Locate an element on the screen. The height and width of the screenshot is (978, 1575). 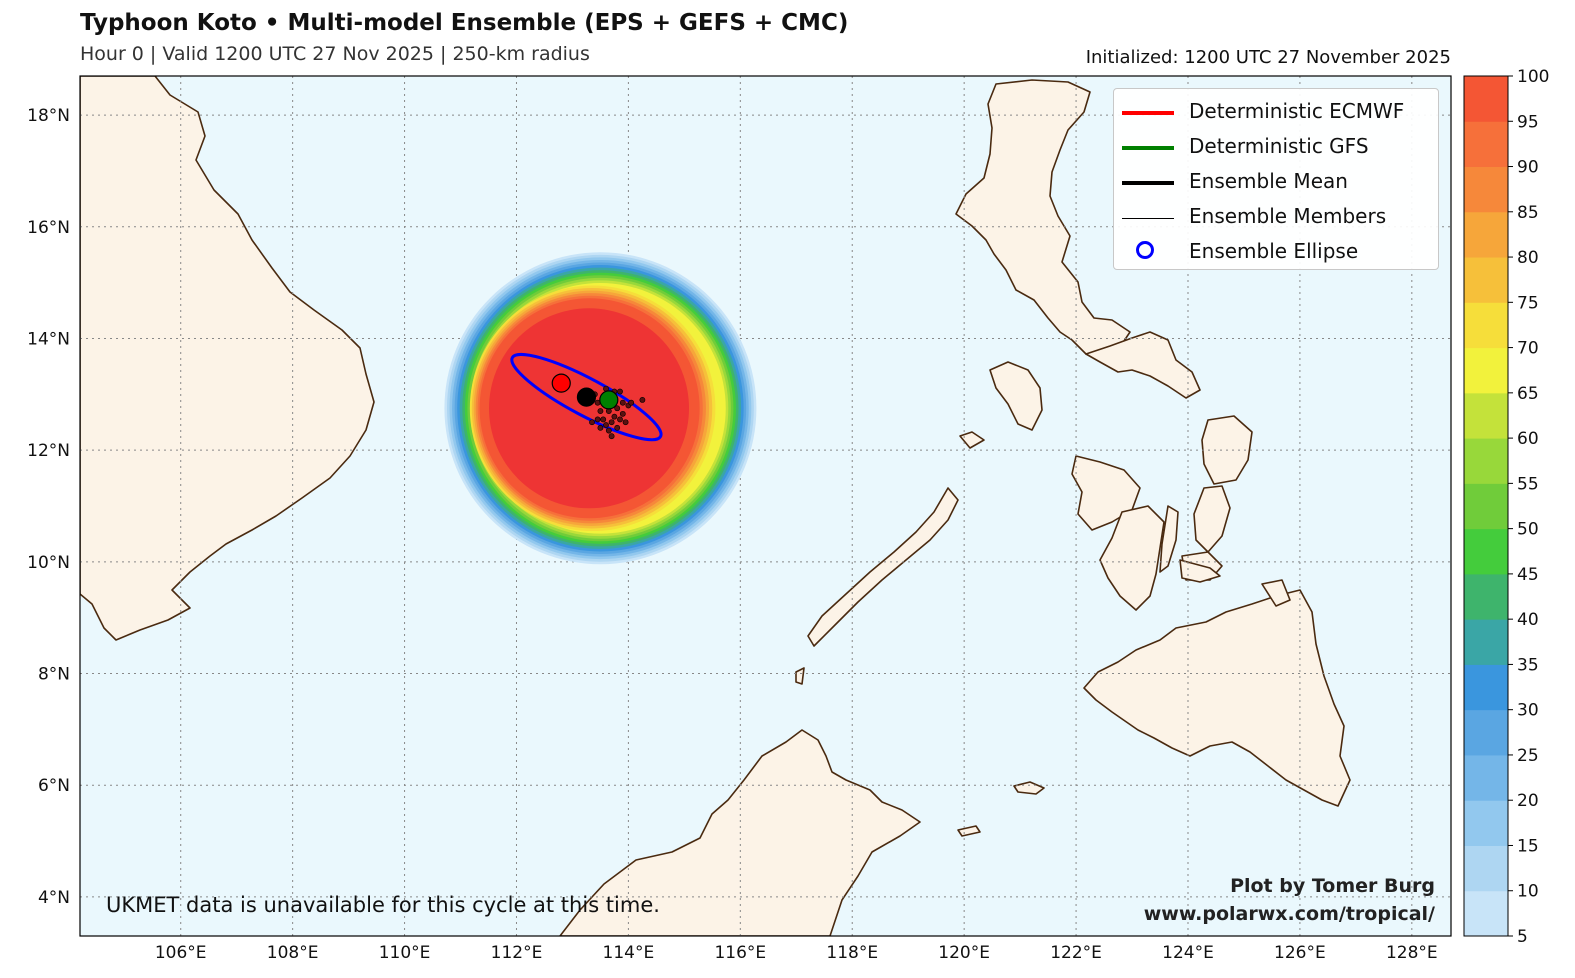
ensemble-ellipse is located at coordinates (586, 397).